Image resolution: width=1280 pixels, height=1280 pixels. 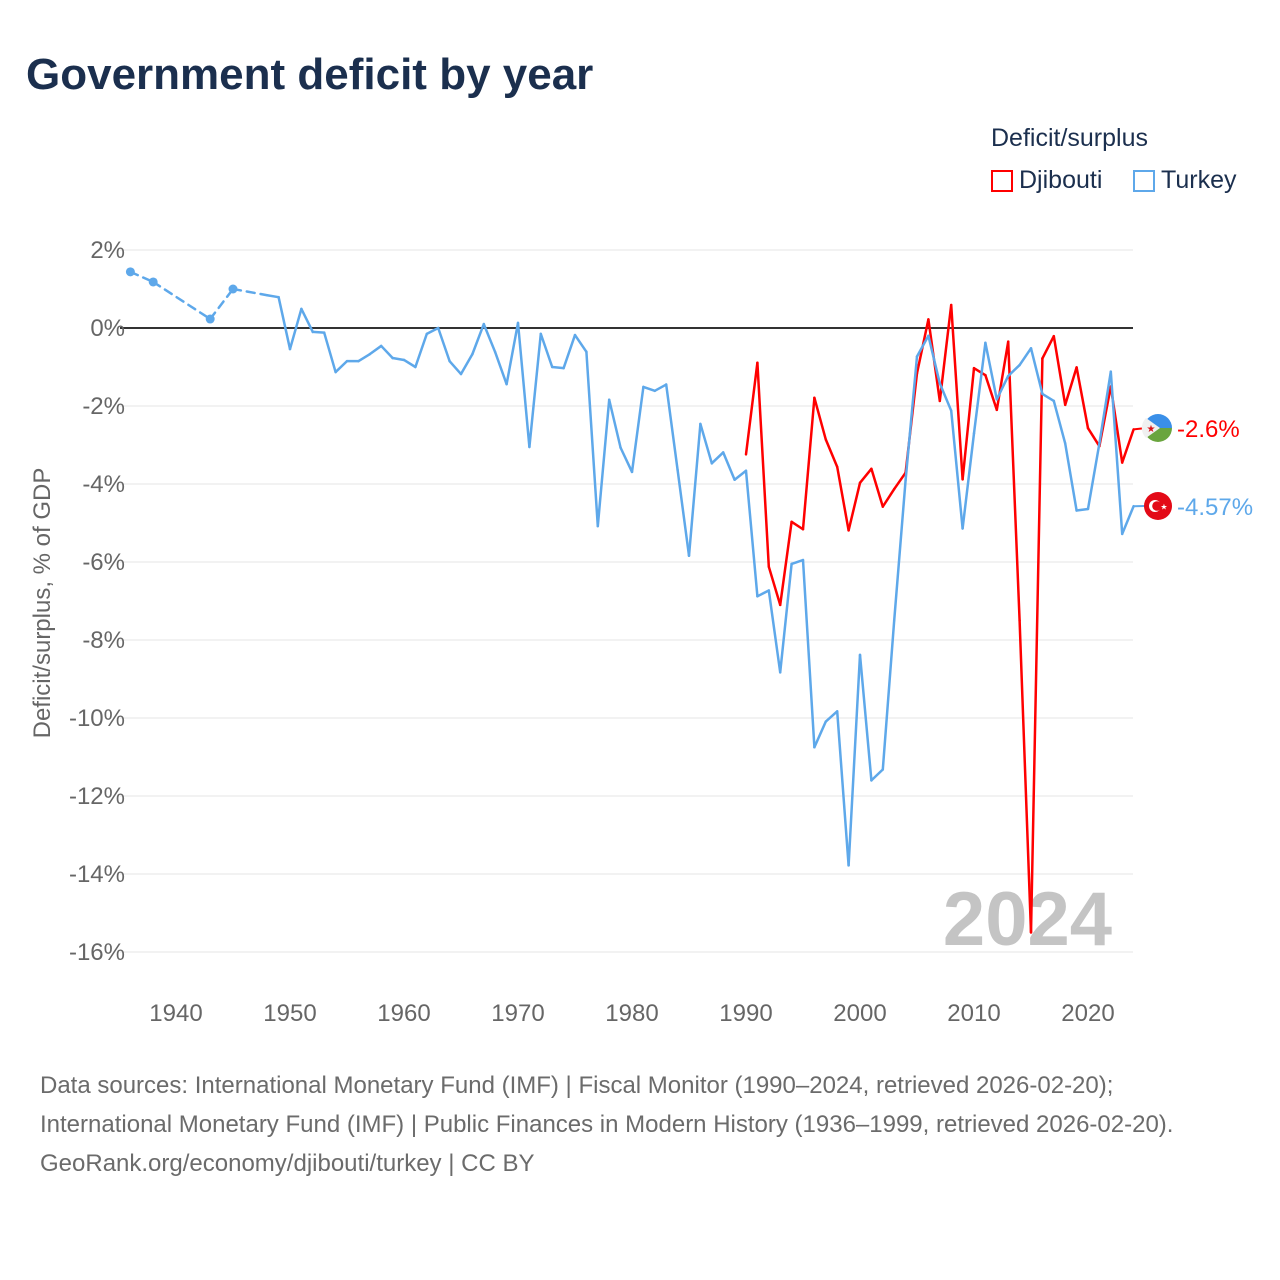 I want to click on y-tick-label: -12%, so click(x=97, y=796).